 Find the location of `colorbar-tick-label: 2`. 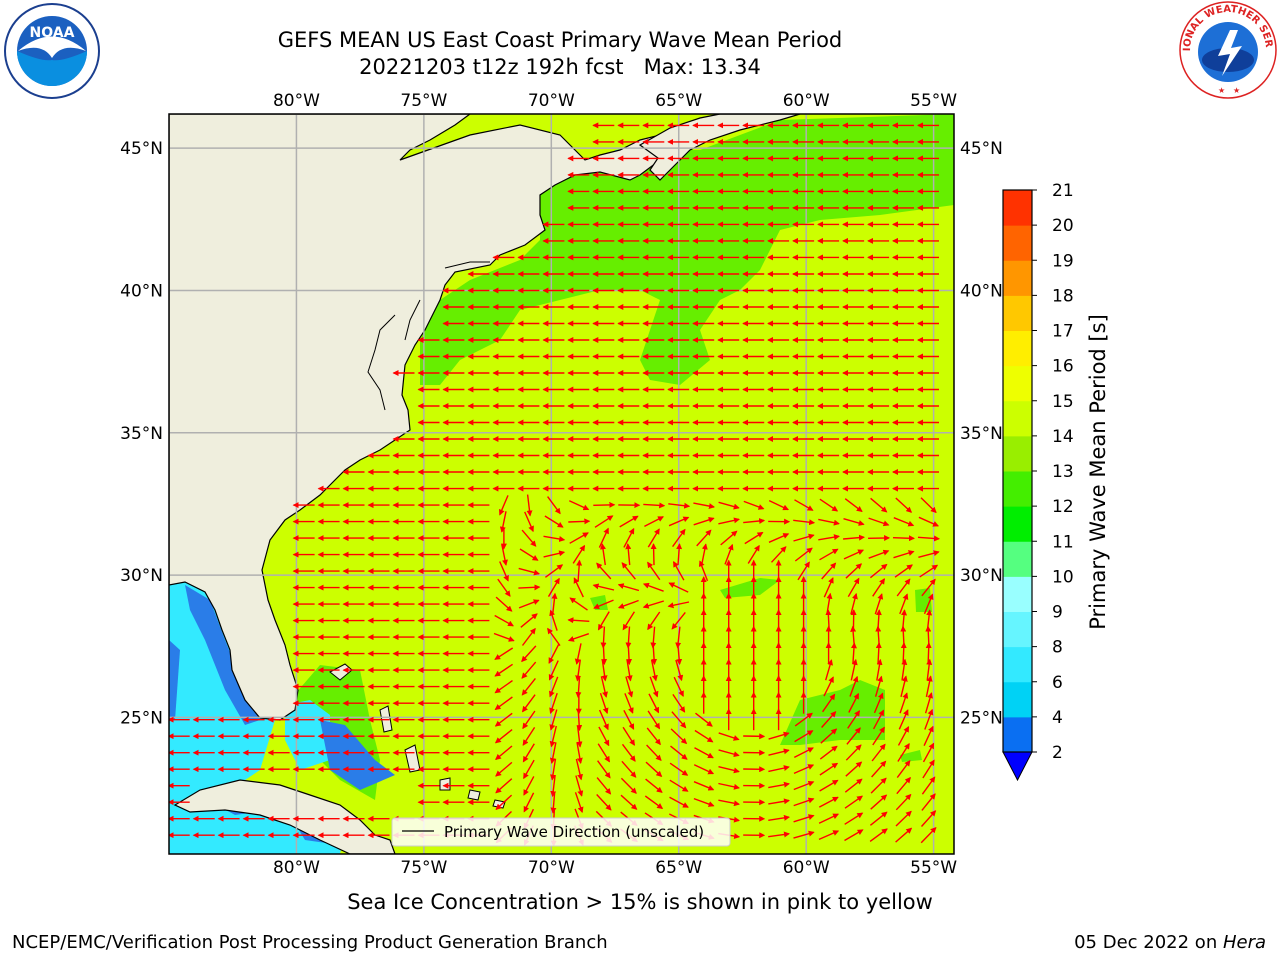

colorbar-tick-label: 2 is located at coordinates (1057, 753).